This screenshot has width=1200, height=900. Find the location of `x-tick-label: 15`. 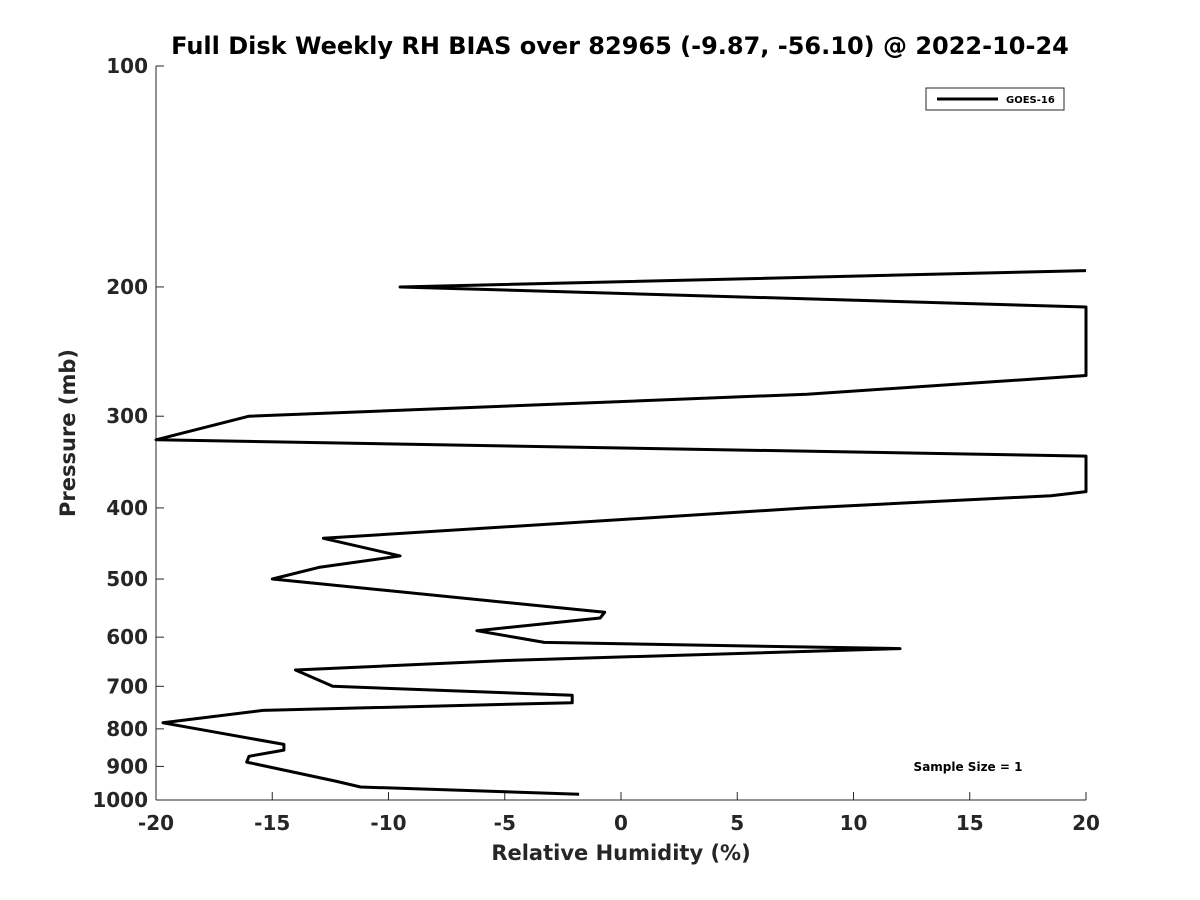

x-tick-label: 15 is located at coordinates (970, 823).